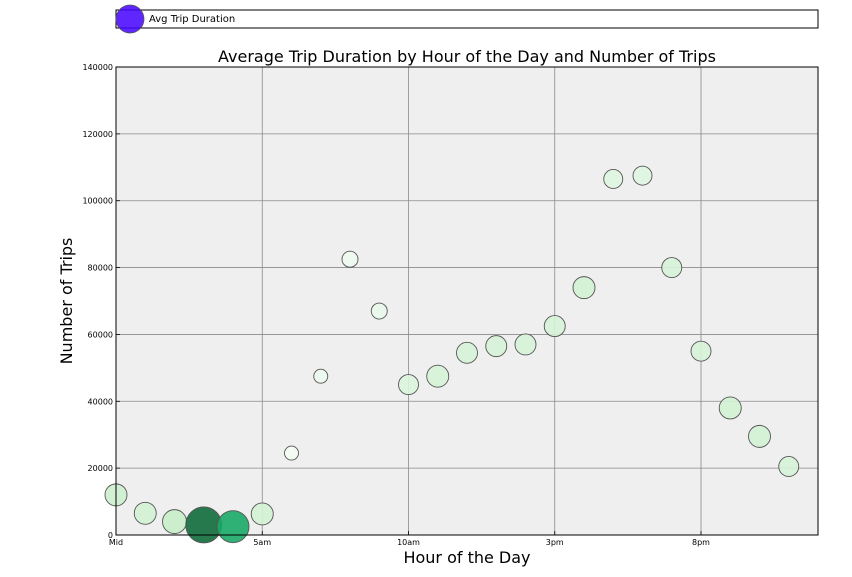 This screenshot has height=577, width=852. I want to click on y-axis-ticks: 0 20000 40000 60000 80000 100000 120000 140000, so click(101, 301).